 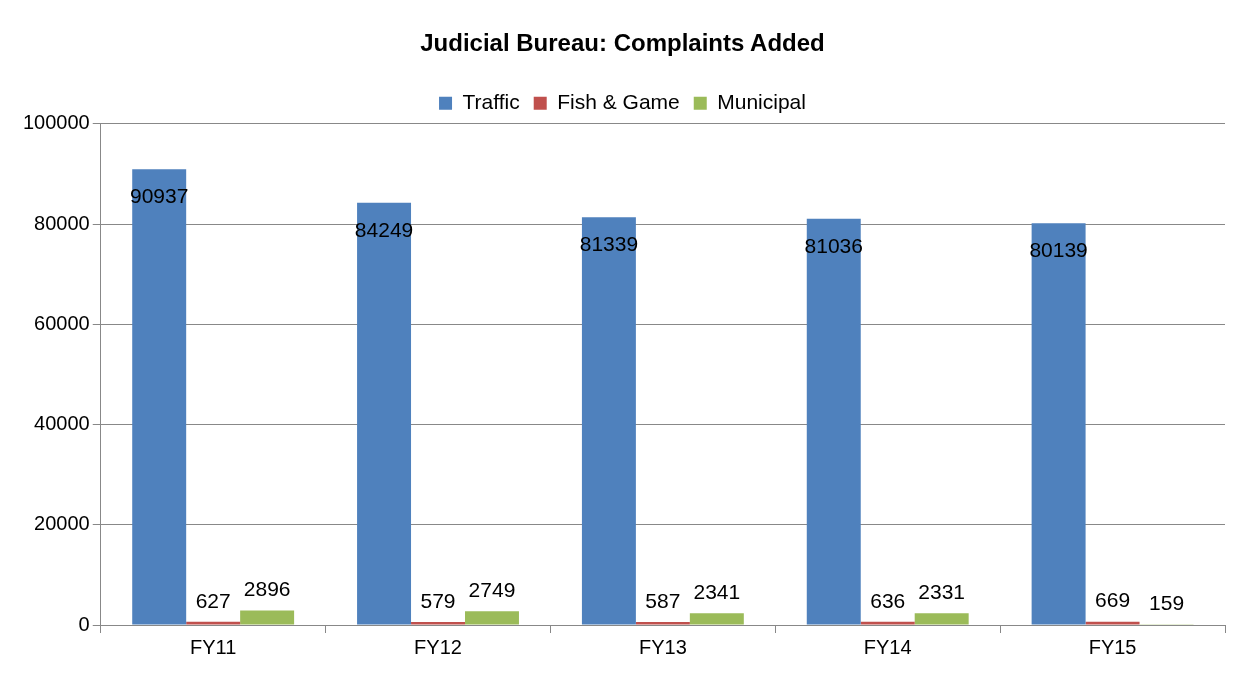 What do you see at coordinates (663, 600) in the screenshot?
I see `data-label: 587` at bounding box center [663, 600].